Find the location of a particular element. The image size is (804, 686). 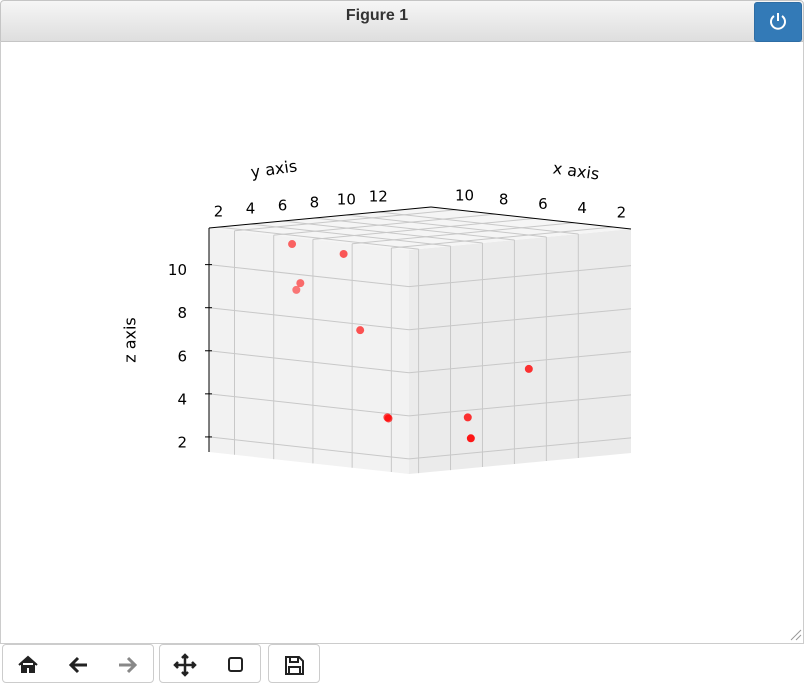

home-button is located at coordinates (28, 663).